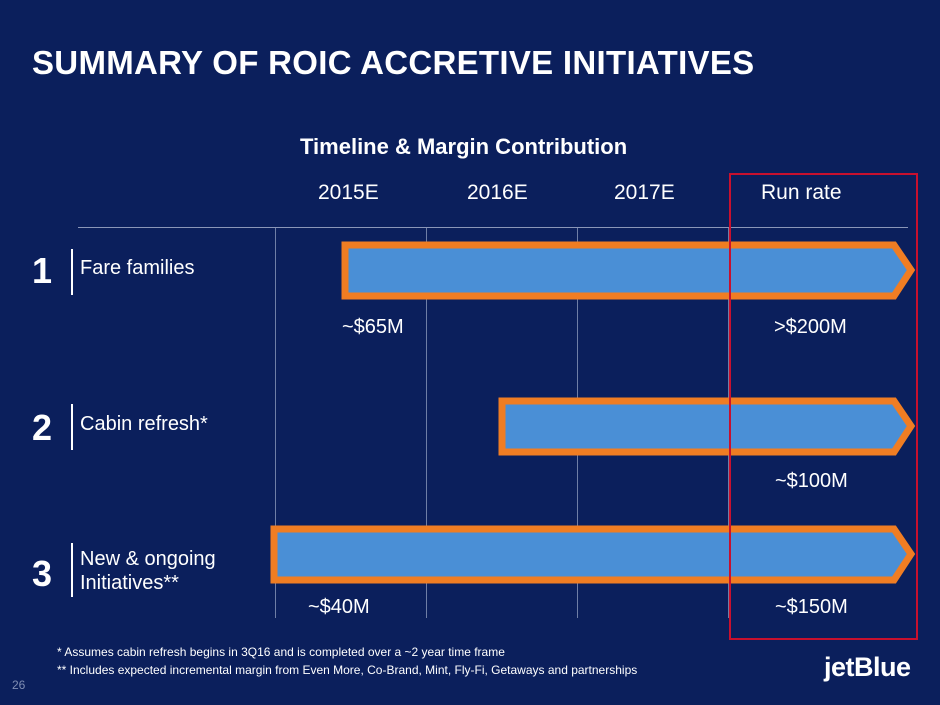  Describe the element at coordinates (811, 607) in the screenshot. I see `value-new-initiatives-run-rate: ~$150M` at that location.